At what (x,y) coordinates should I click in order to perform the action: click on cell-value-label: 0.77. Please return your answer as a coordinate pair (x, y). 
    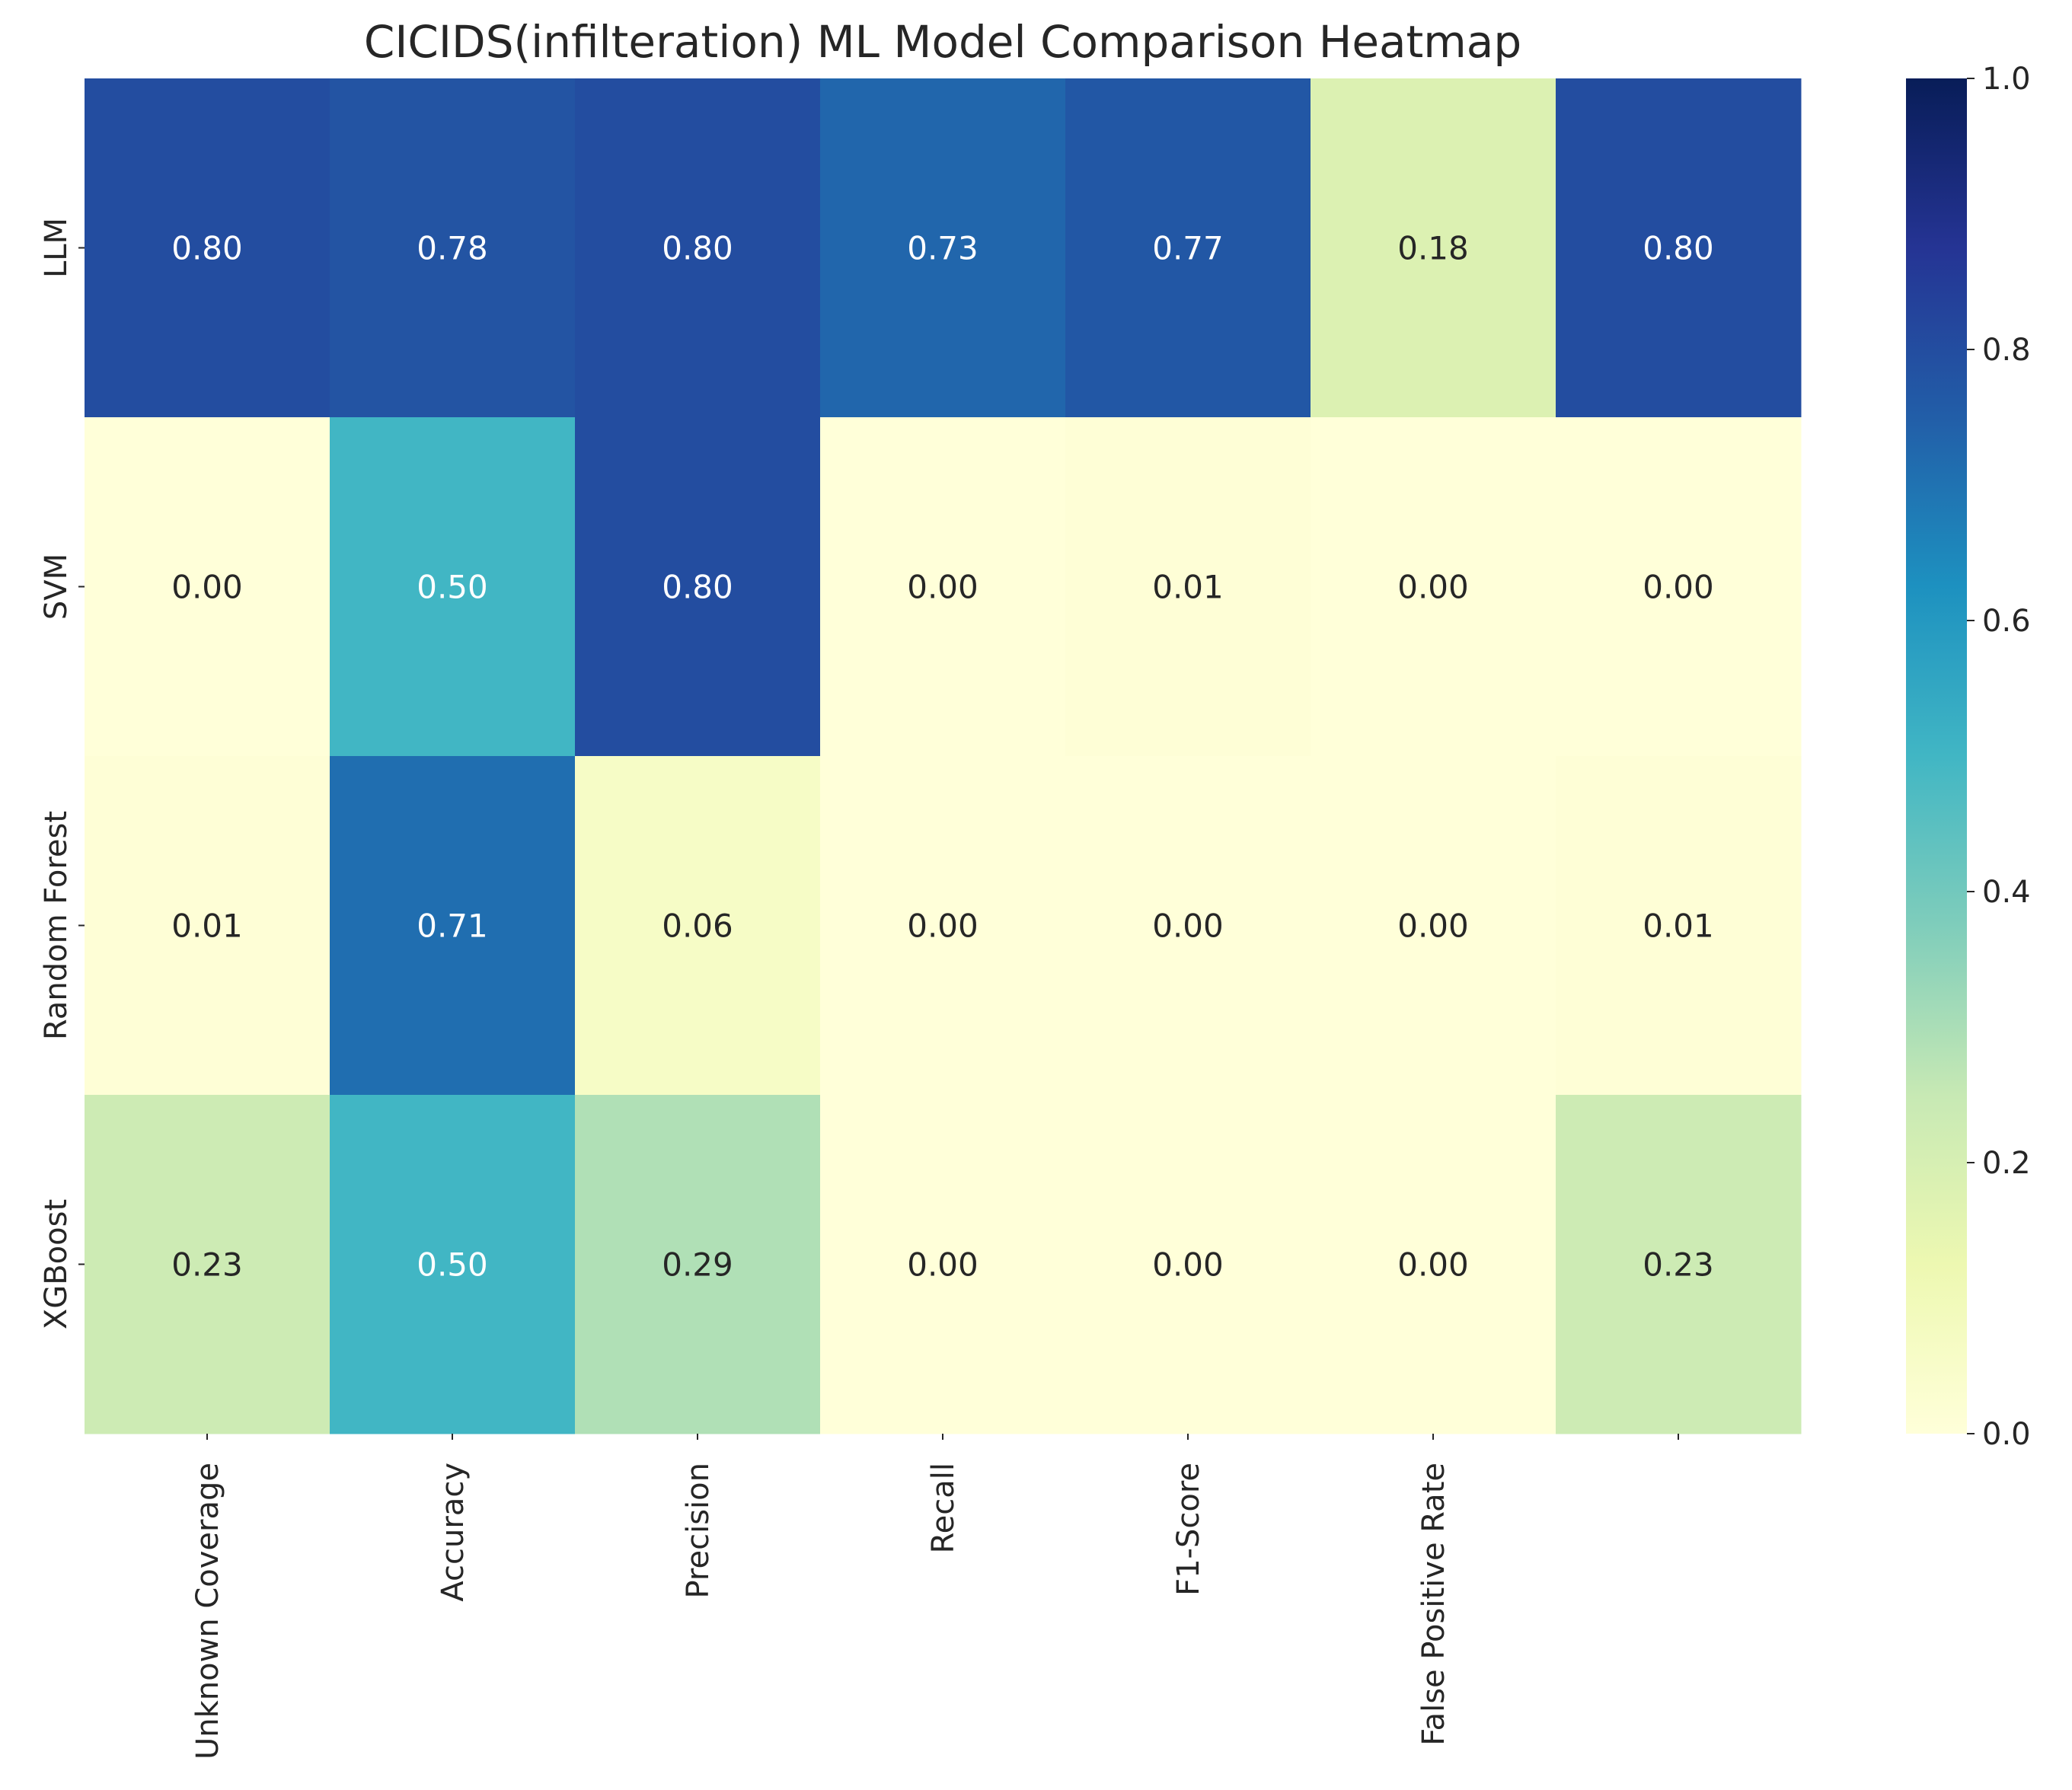
    Looking at the image, I should click on (1188, 248).